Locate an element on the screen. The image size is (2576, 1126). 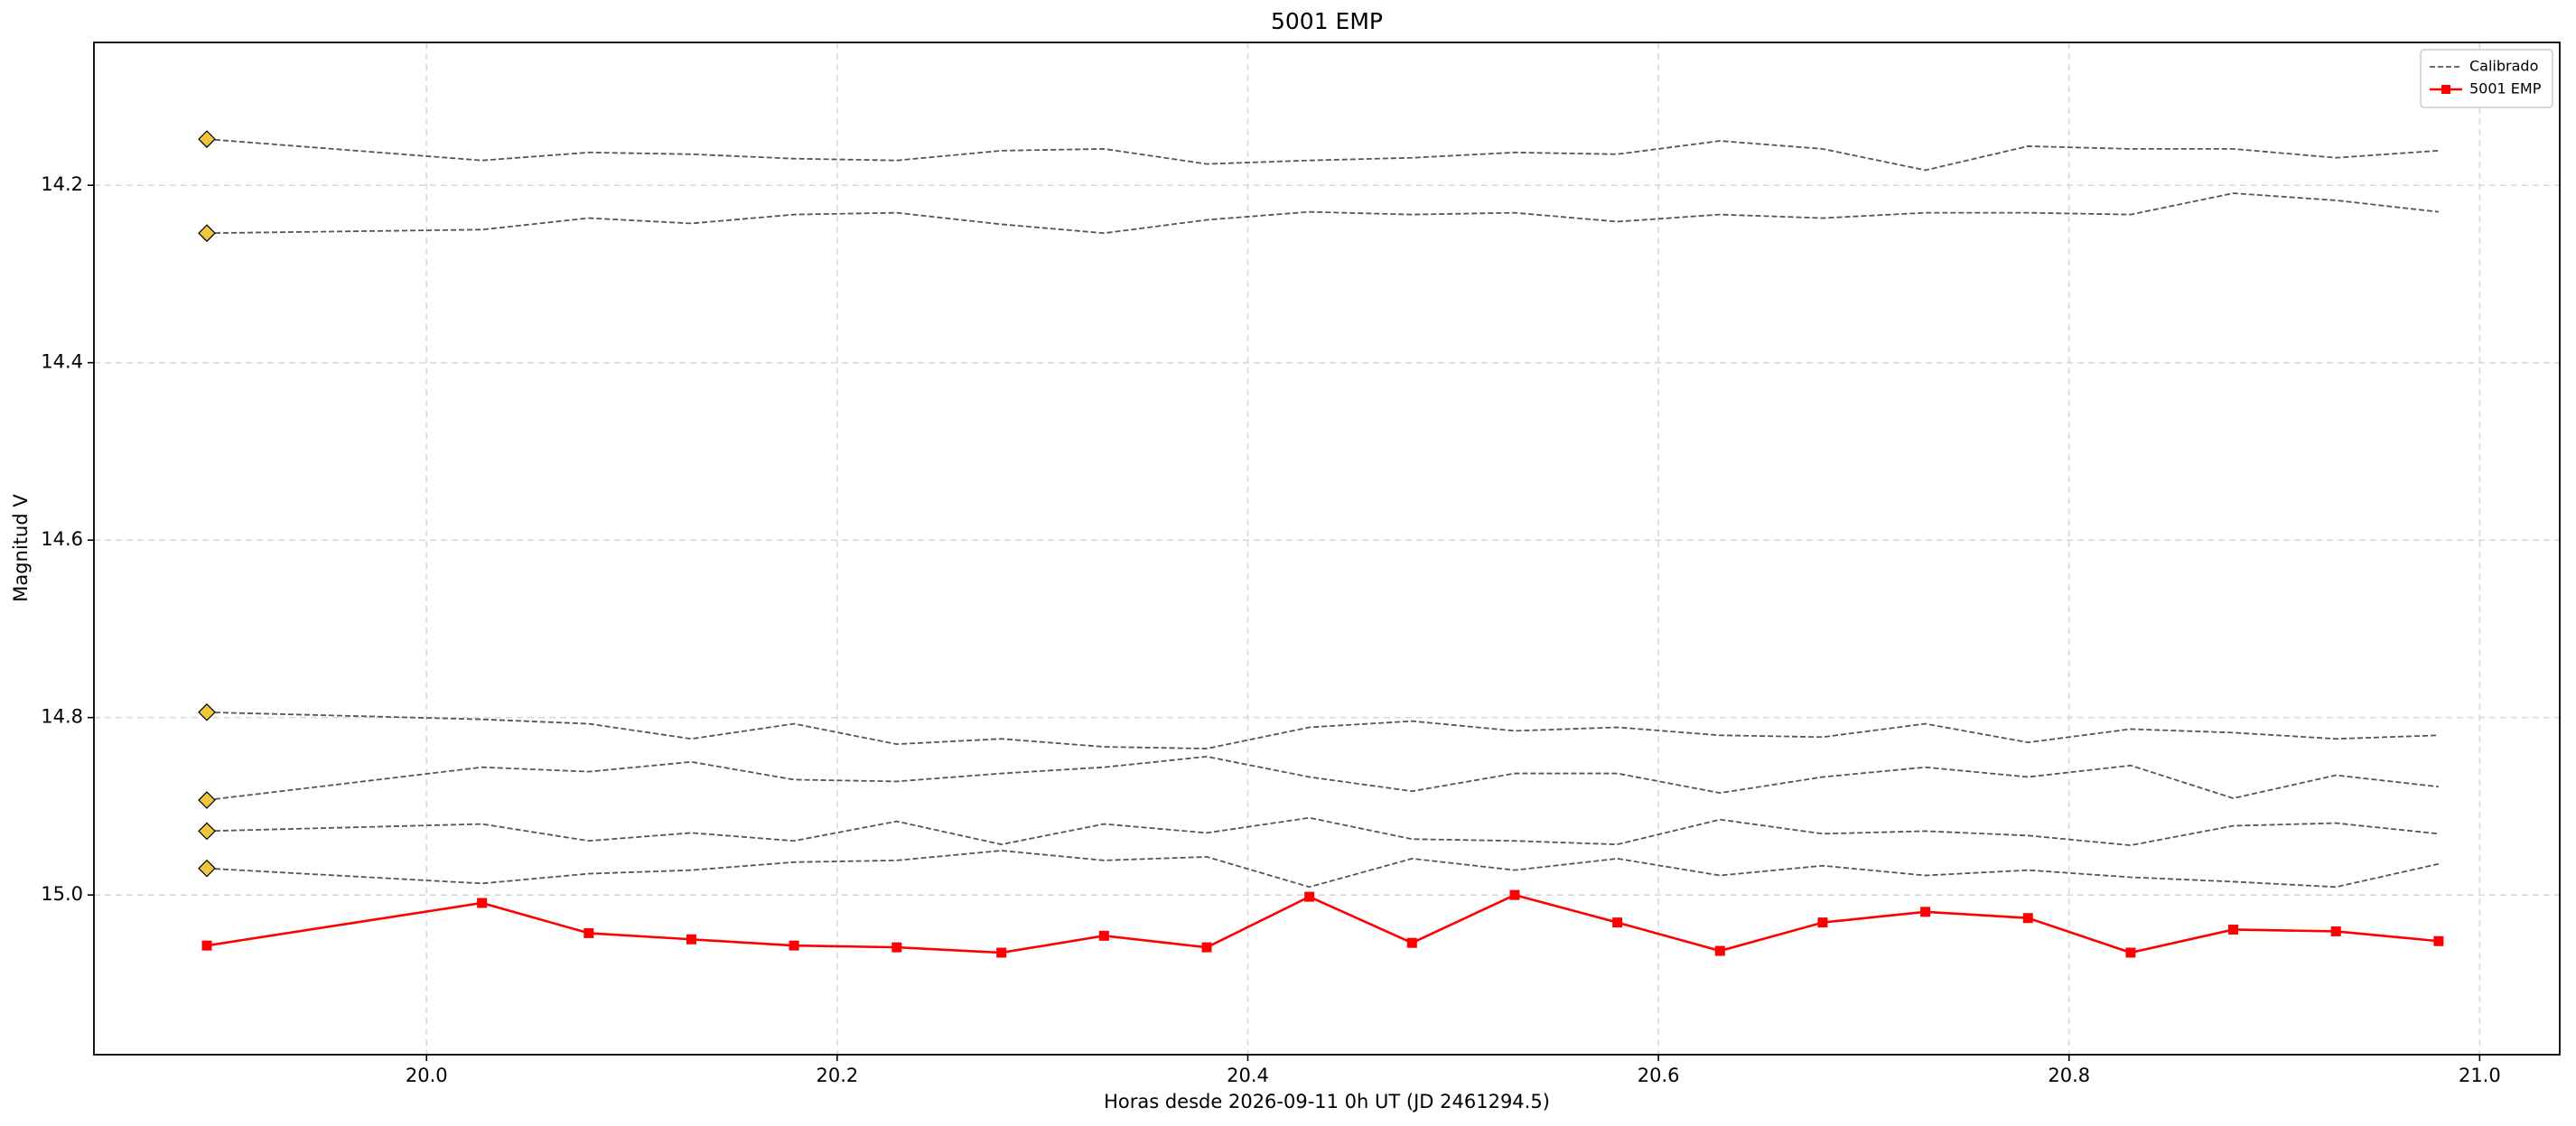
y-tick-label: 14.6 is located at coordinates (62, 539).